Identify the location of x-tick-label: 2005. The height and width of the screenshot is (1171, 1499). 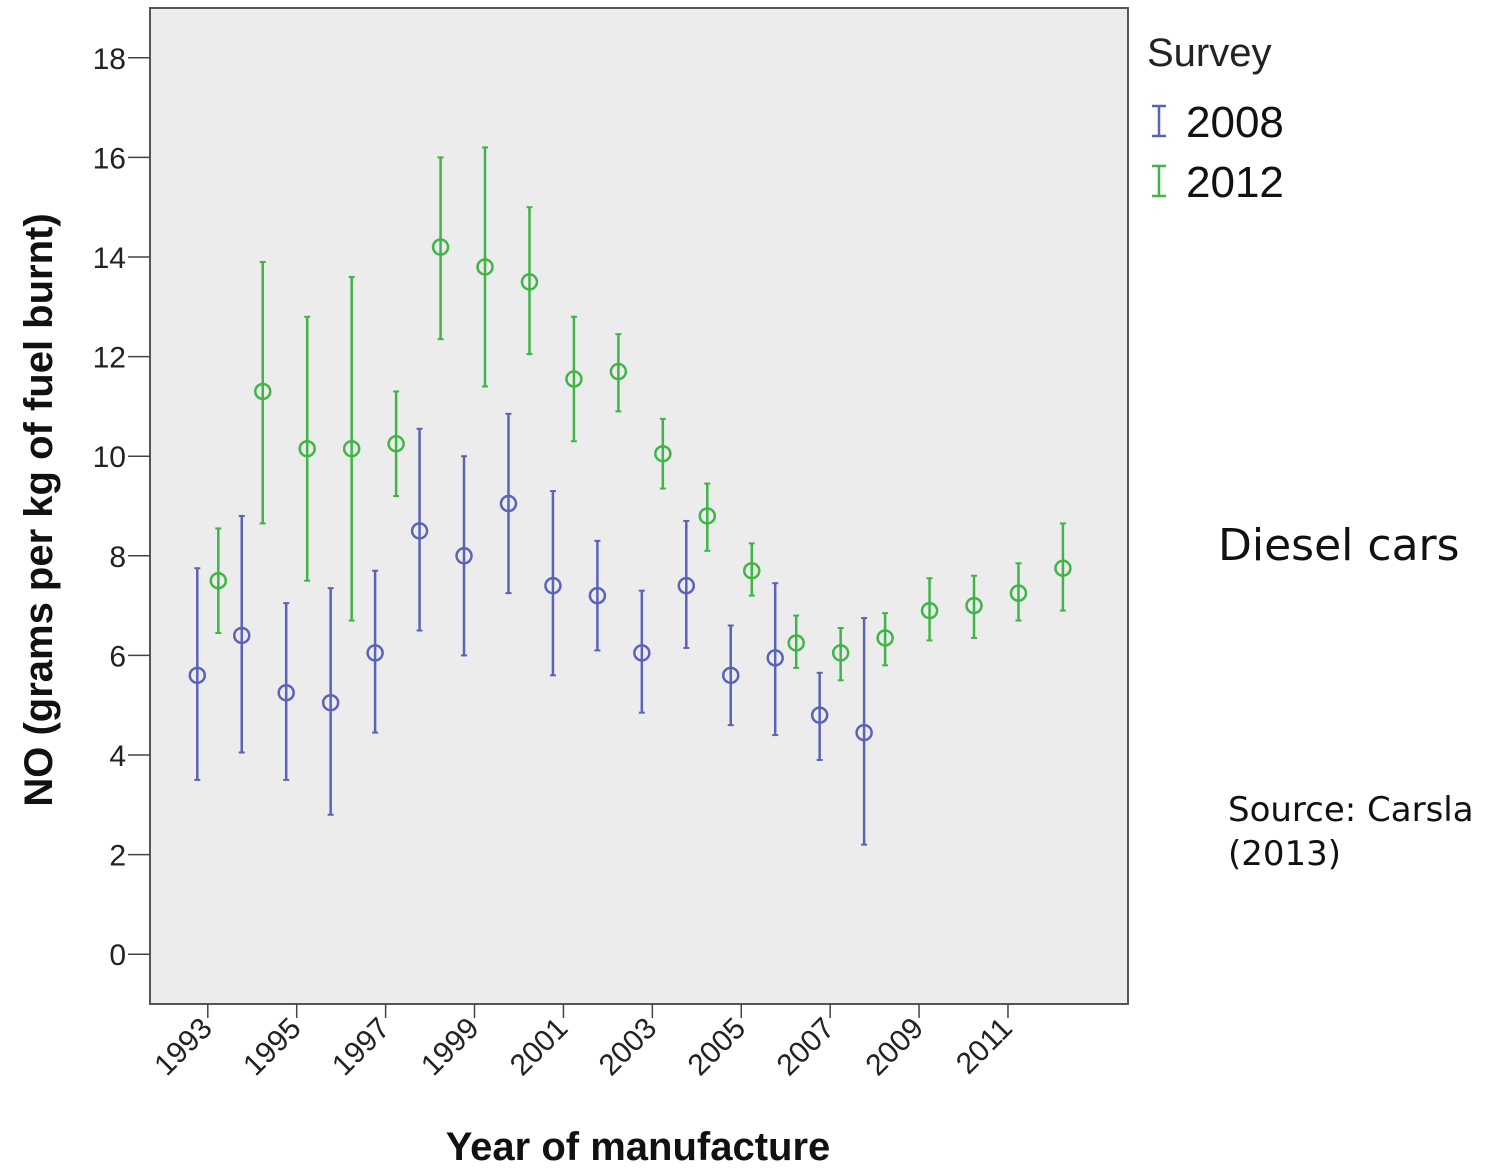
(717, 1047).